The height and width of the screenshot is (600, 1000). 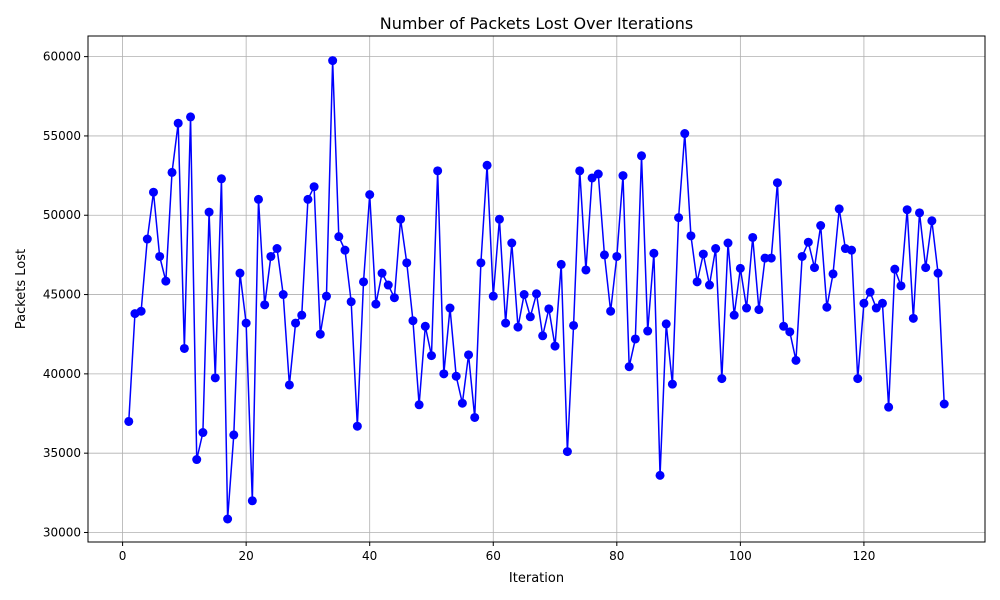 I want to click on y-tick-label: 60000, so click(x=62, y=57).